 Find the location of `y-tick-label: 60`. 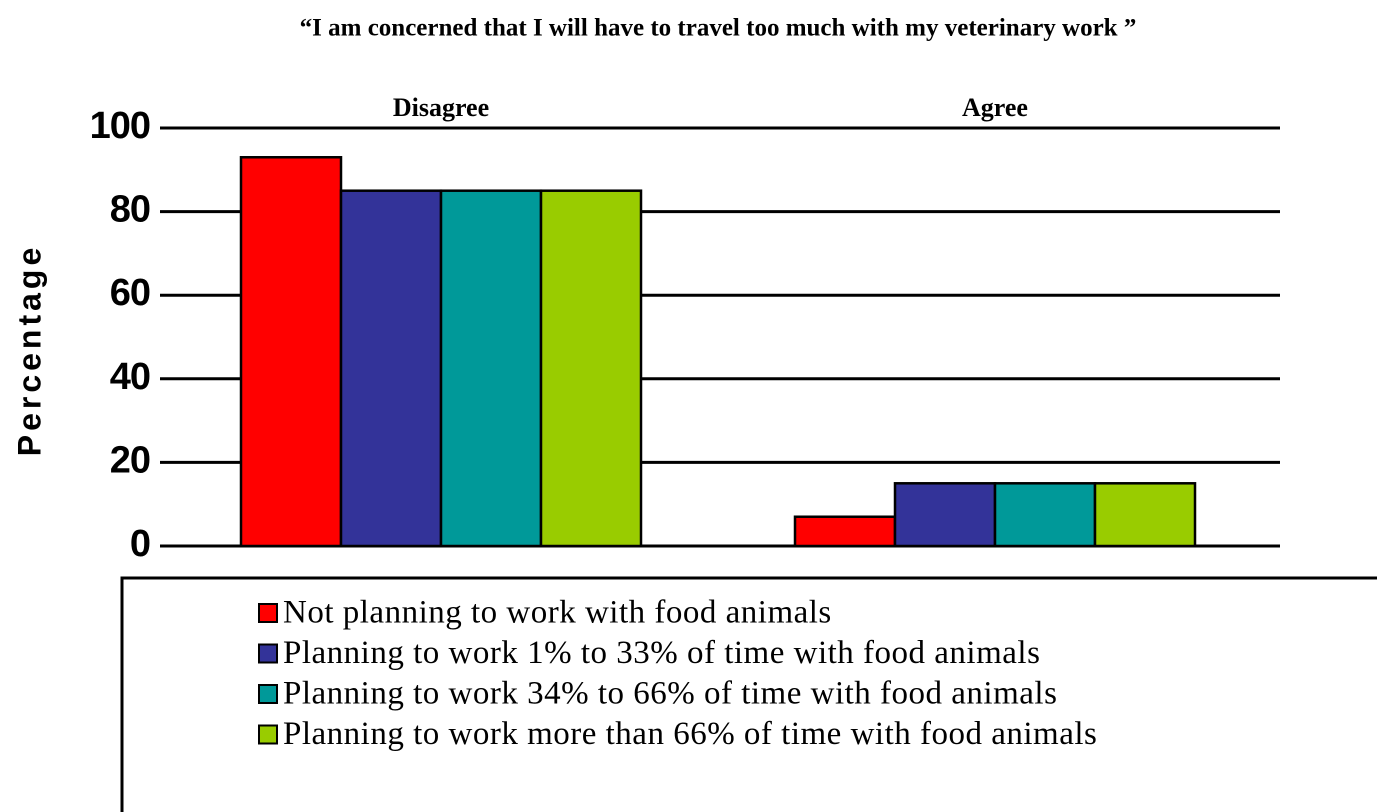

y-tick-label: 60 is located at coordinates (130, 293).